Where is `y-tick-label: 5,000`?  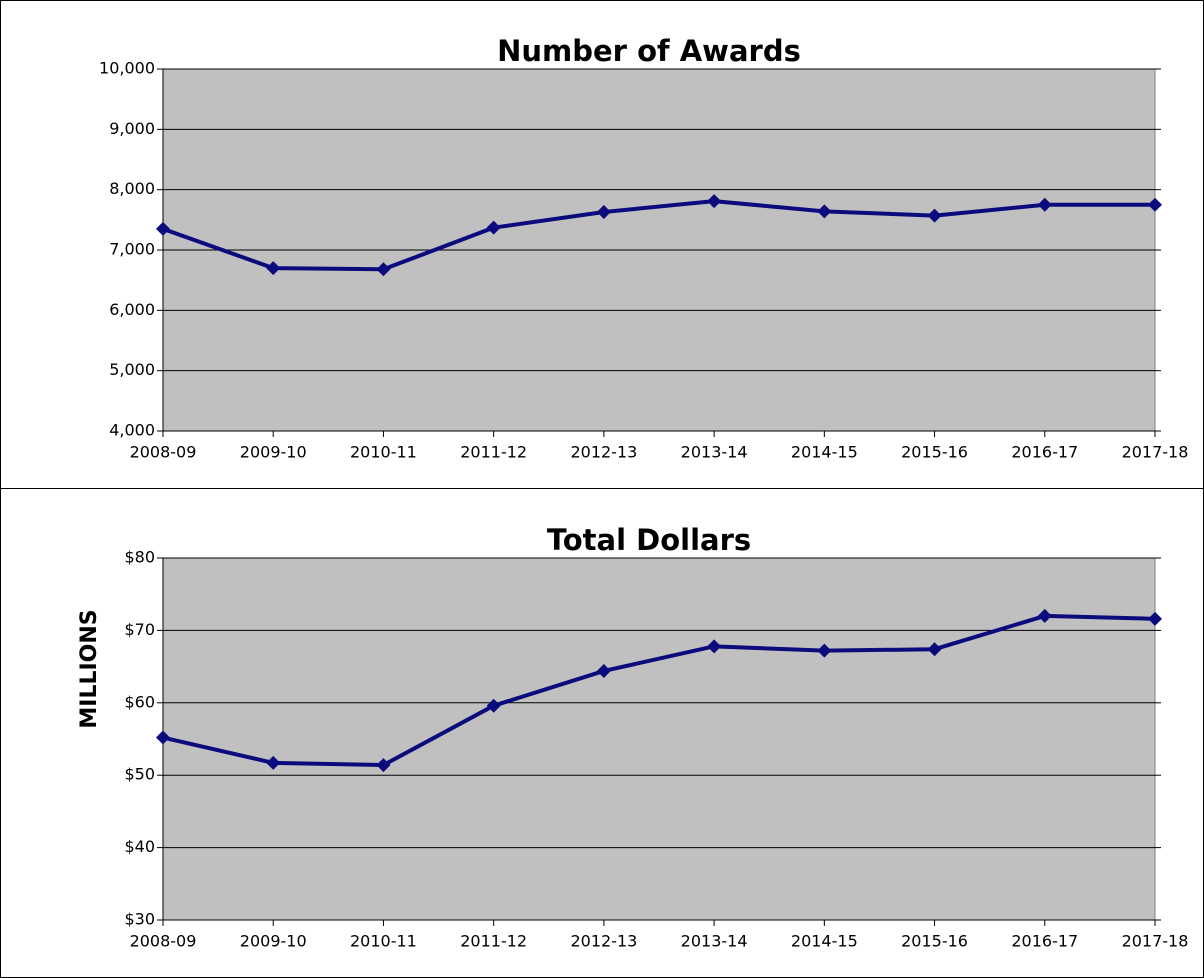
y-tick-label: 5,000 is located at coordinates (132, 369).